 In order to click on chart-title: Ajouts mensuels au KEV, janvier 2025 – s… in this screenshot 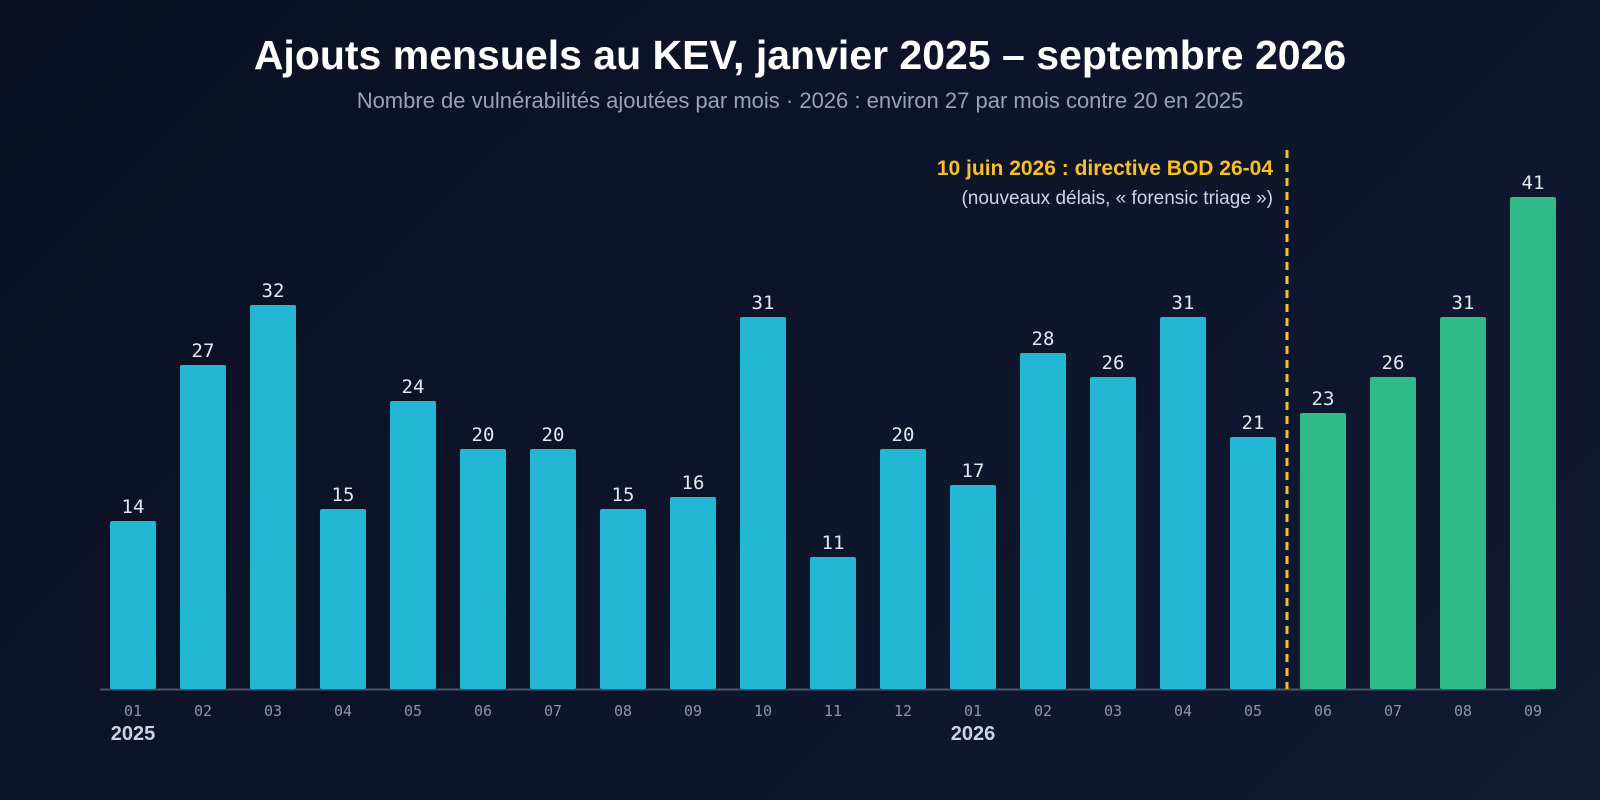, I will do `click(800, 55)`.